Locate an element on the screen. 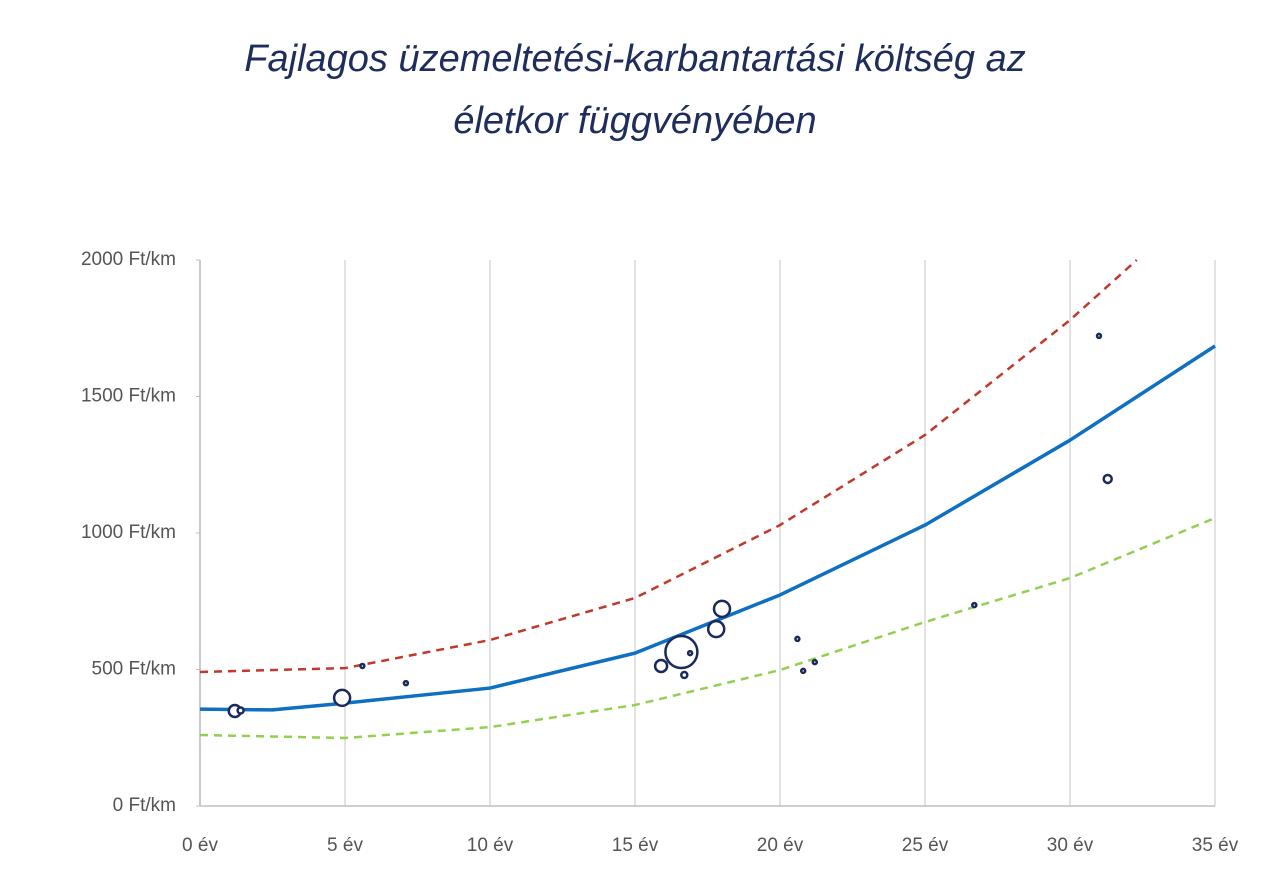 The image size is (1271, 873). x-tick-label: 30 év is located at coordinates (1070, 845).